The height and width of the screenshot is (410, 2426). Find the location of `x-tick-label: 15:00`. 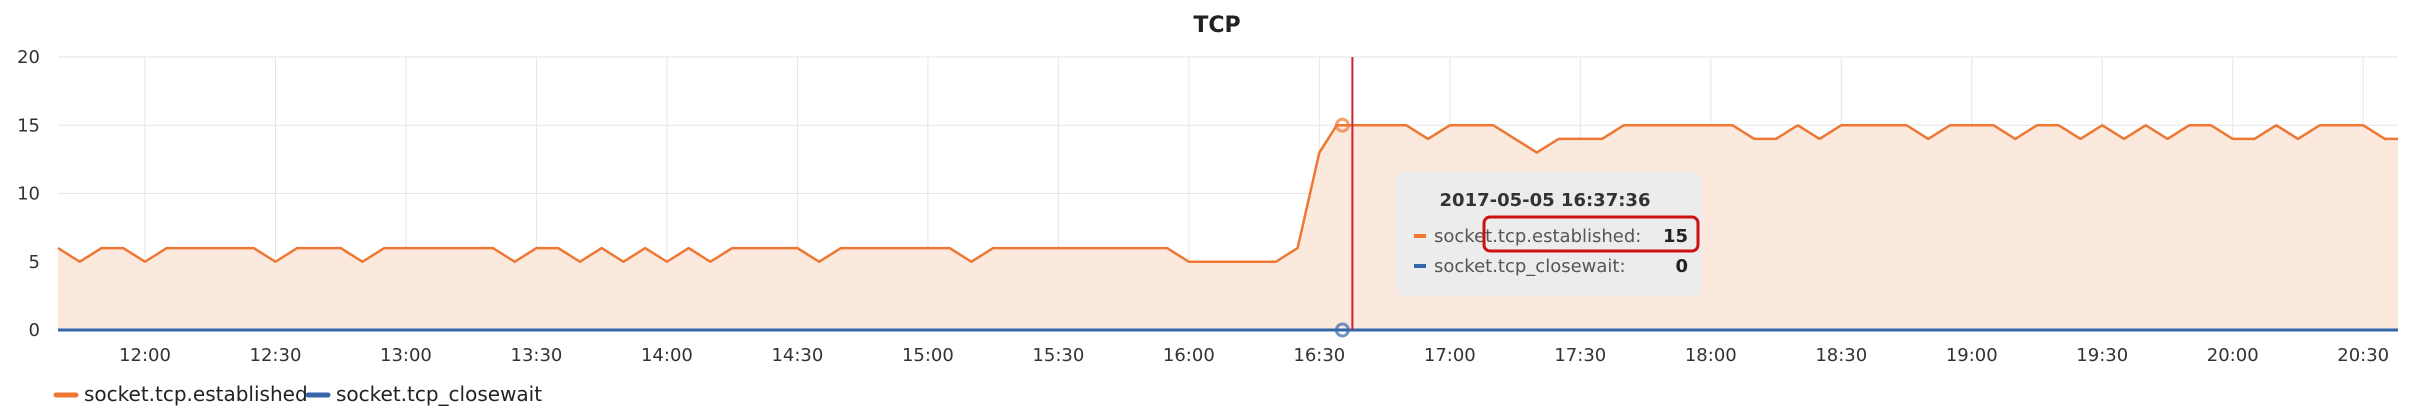

x-tick-label: 15:00 is located at coordinates (928, 355).